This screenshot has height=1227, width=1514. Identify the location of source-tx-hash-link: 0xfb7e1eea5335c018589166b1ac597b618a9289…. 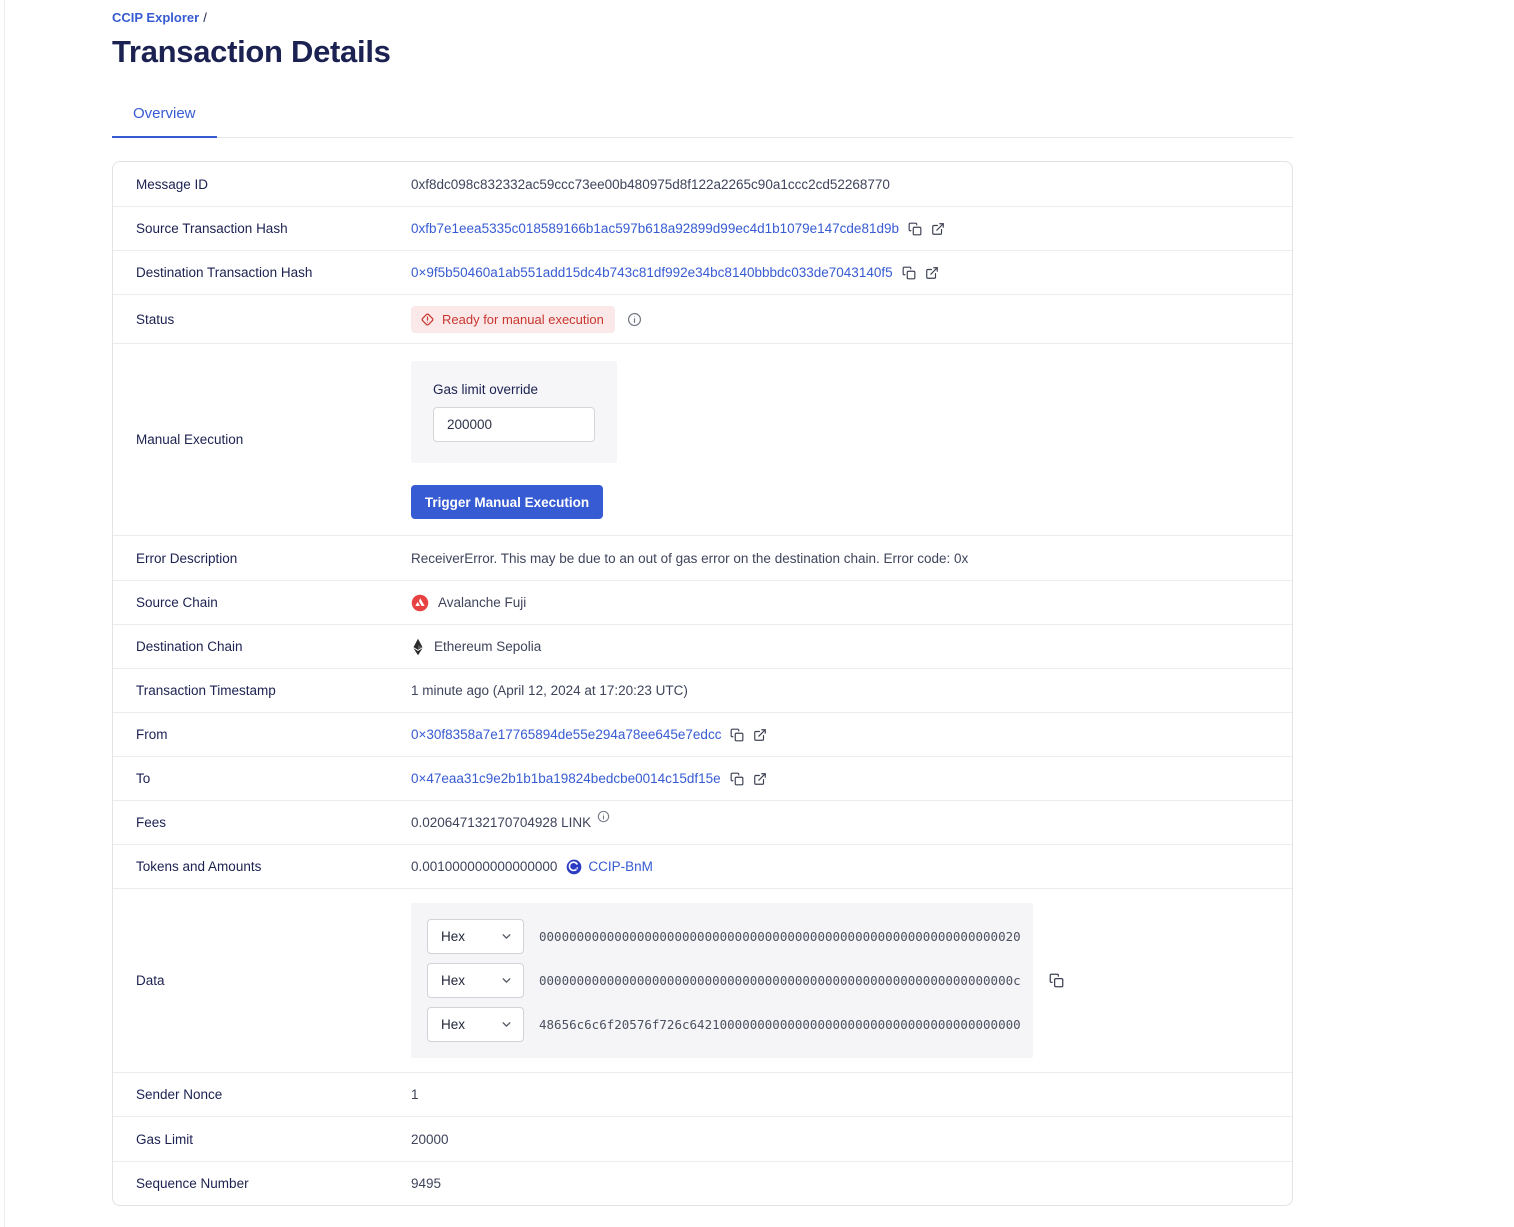
(655, 228).